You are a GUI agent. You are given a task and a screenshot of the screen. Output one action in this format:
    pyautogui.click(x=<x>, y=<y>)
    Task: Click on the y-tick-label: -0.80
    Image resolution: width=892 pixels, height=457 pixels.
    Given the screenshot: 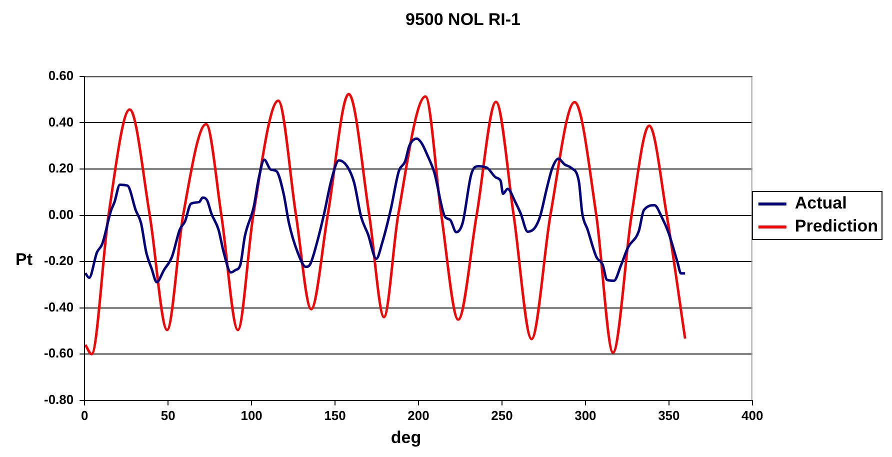 What is the action you would take?
    pyautogui.click(x=59, y=399)
    